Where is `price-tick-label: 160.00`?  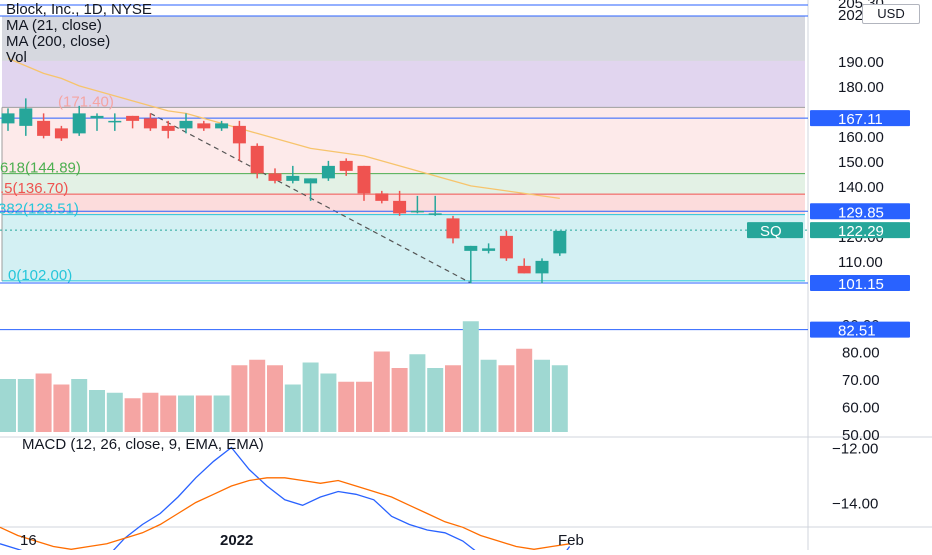 price-tick-label: 160.00 is located at coordinates (861, 137).